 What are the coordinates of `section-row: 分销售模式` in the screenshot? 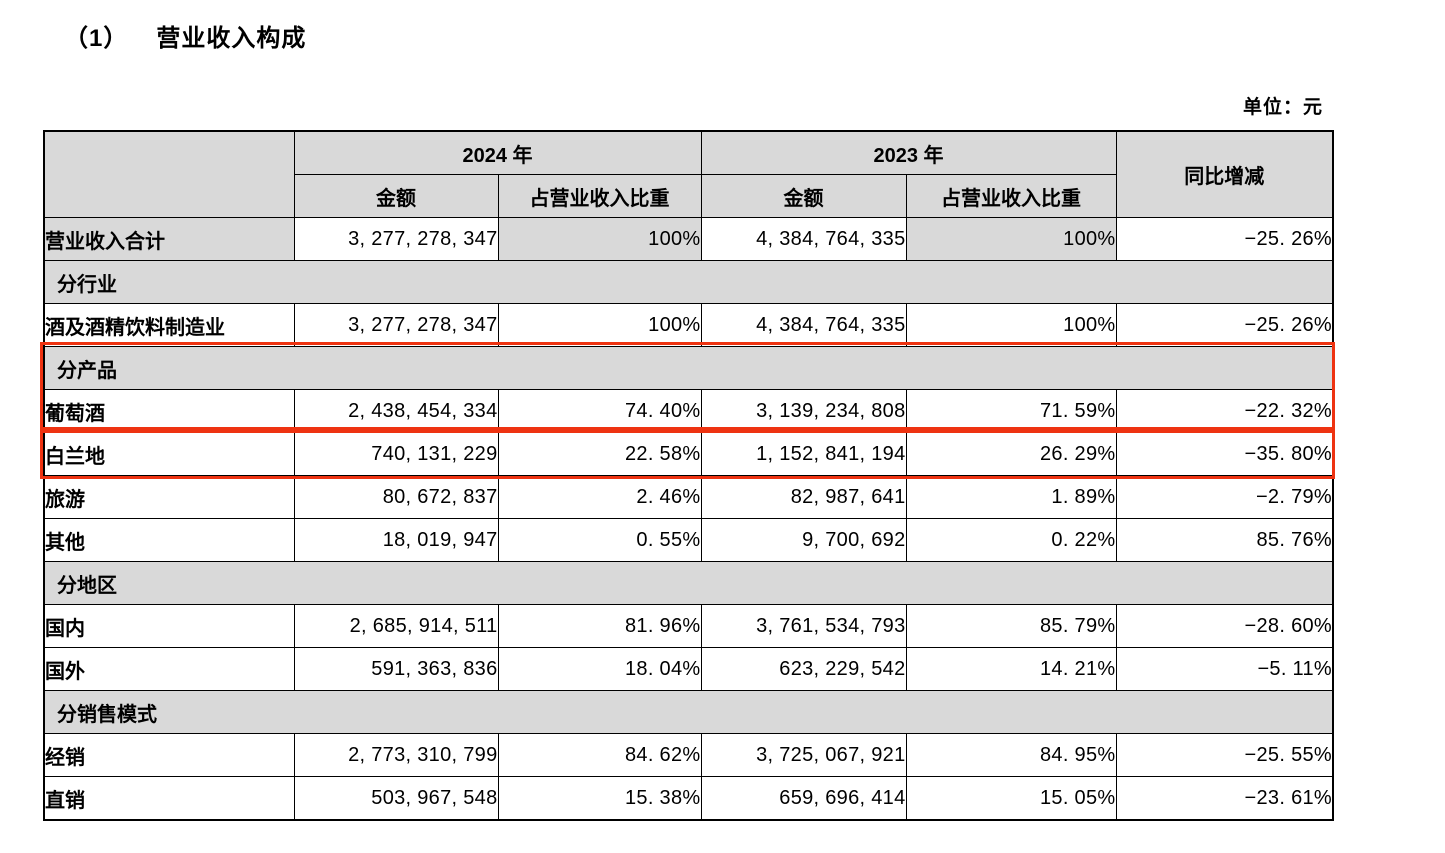 It's located at (688, 712).